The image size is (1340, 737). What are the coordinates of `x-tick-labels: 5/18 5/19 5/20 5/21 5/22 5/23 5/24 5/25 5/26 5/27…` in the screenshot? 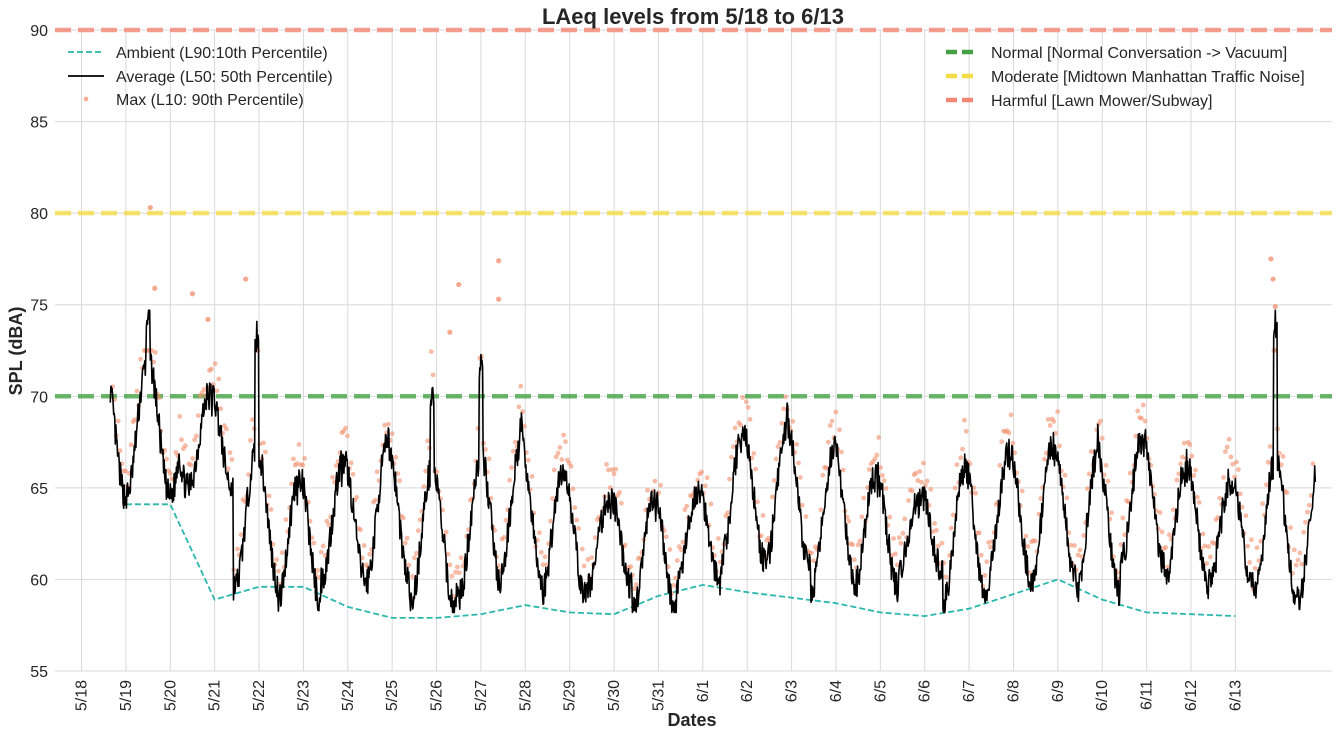 It's located at (659, 695).